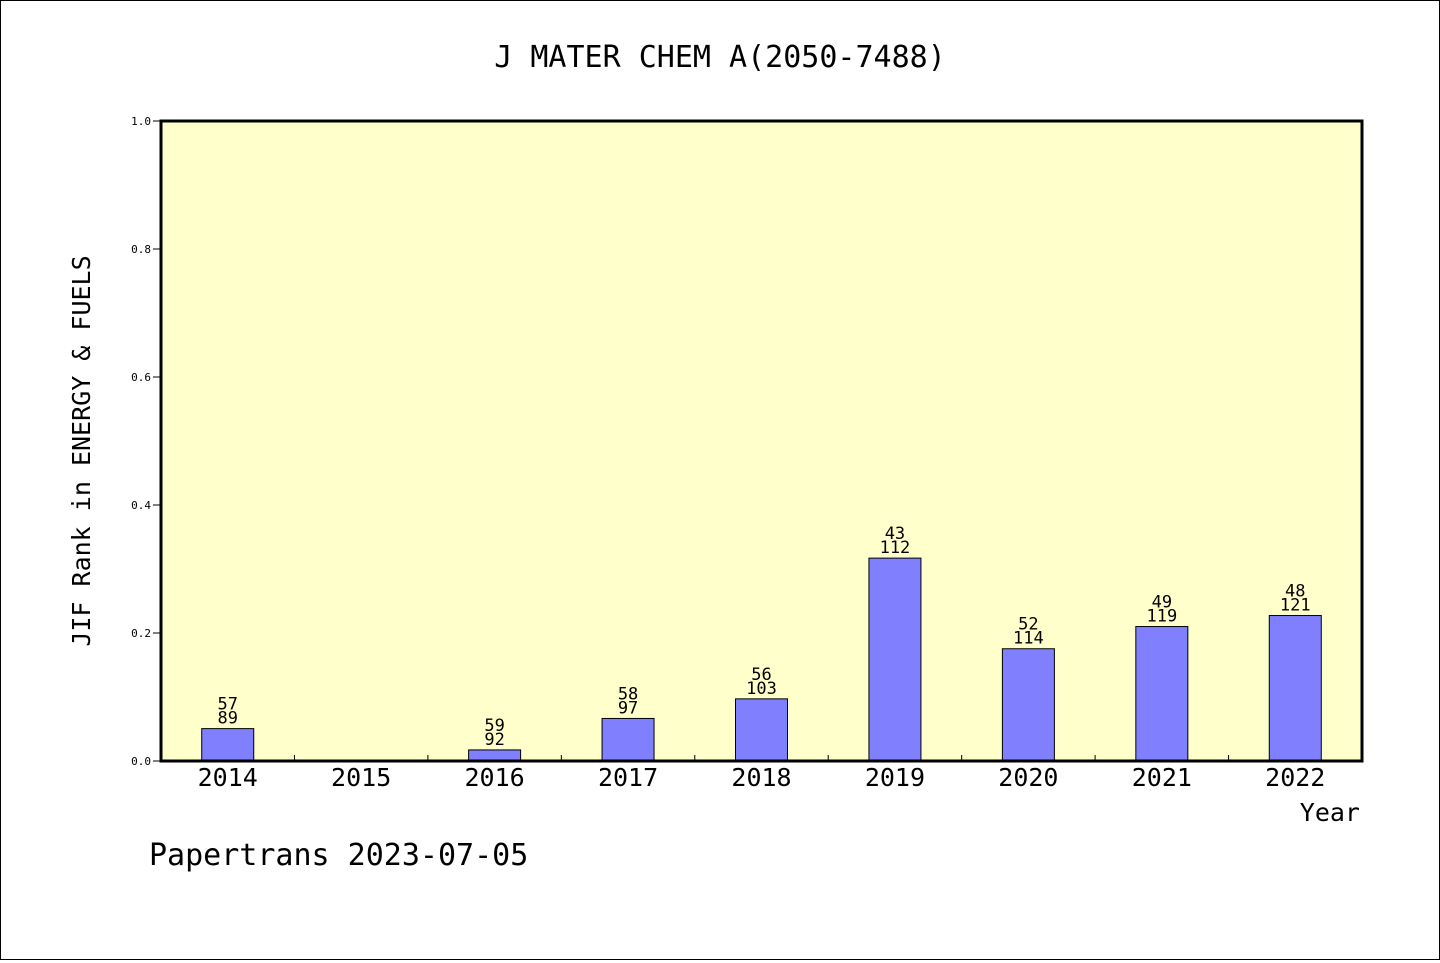  I want to click on x-tick-label-2022: 2022, so click(1295, 777).